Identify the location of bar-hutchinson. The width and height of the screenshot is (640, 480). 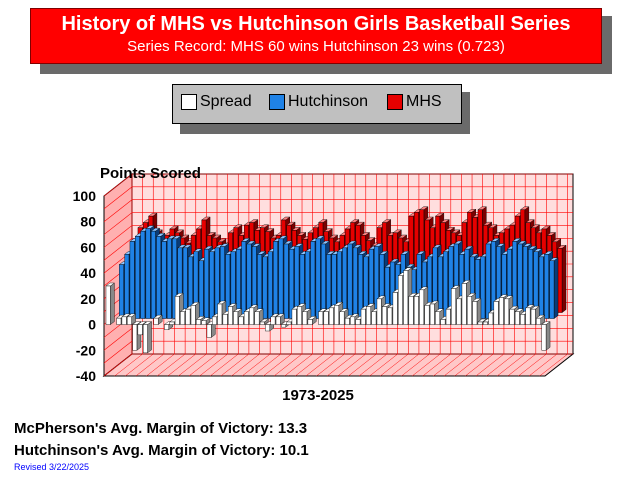
(554, 288).